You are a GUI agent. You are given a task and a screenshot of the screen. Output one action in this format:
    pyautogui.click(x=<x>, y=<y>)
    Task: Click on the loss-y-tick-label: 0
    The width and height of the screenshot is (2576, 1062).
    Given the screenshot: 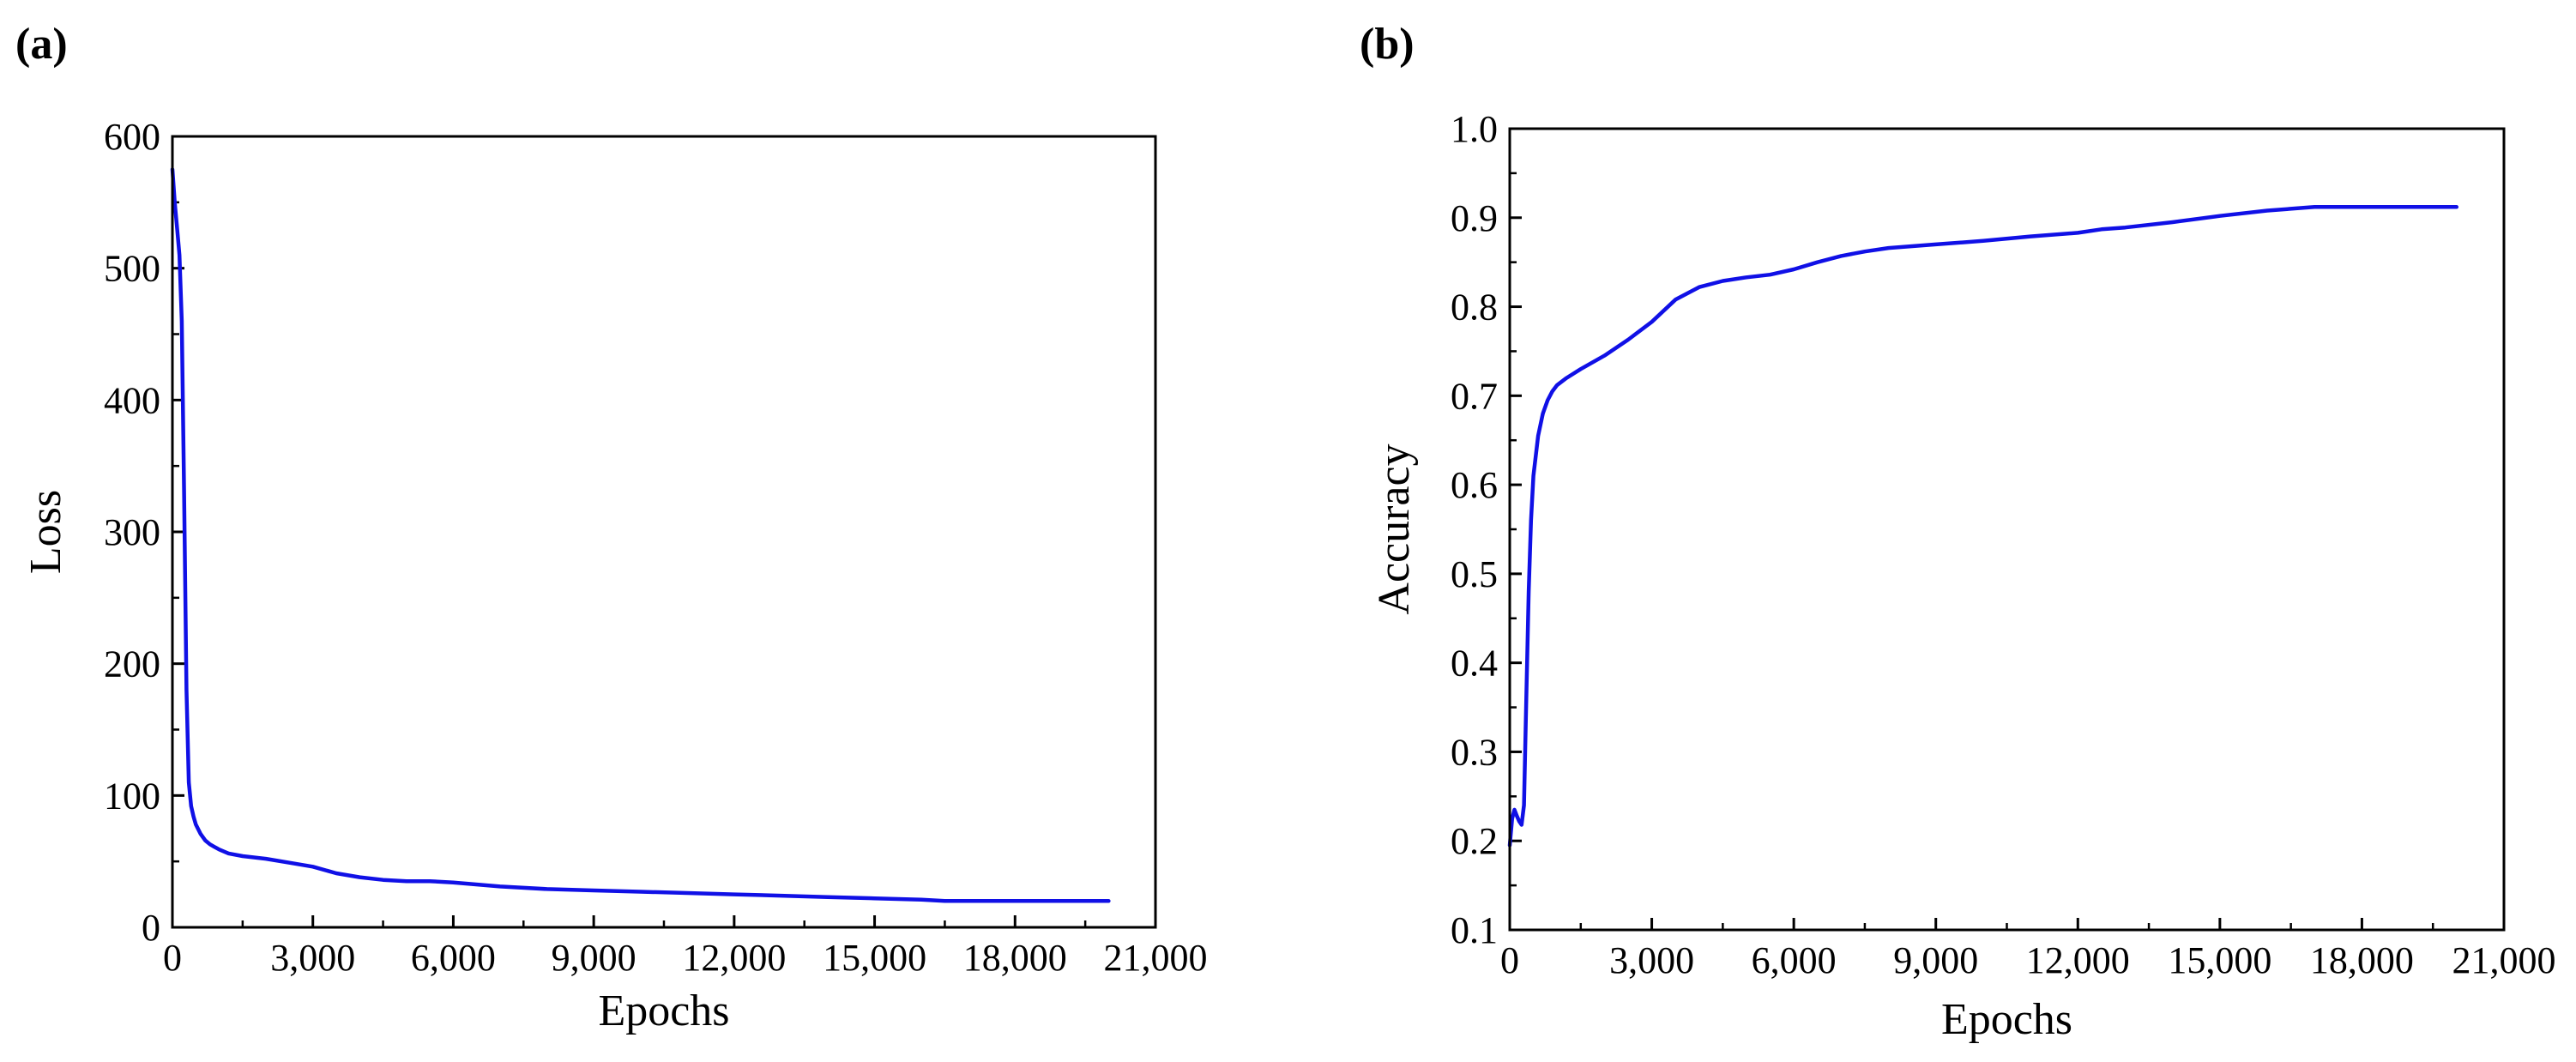 What is the action you would take?
    pyautogui.click(x=151, y=928)
    